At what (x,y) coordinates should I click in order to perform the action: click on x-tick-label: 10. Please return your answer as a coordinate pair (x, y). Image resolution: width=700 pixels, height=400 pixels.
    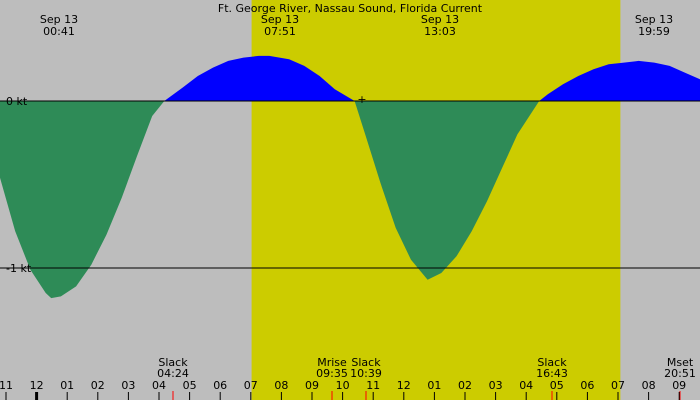
    Looking at the image, I should click on (343, 385).